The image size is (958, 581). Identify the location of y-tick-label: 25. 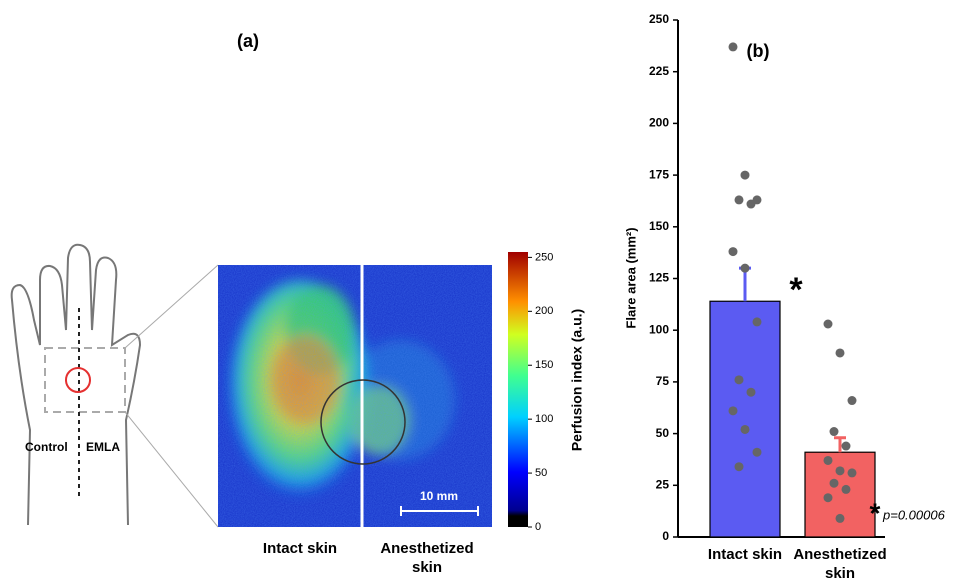
(663, 484).